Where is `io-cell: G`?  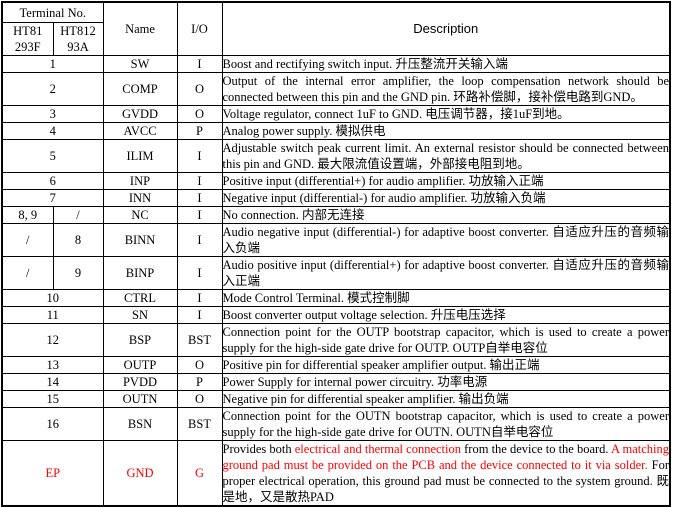 io-cell: G is located at coordinates (199, 473).